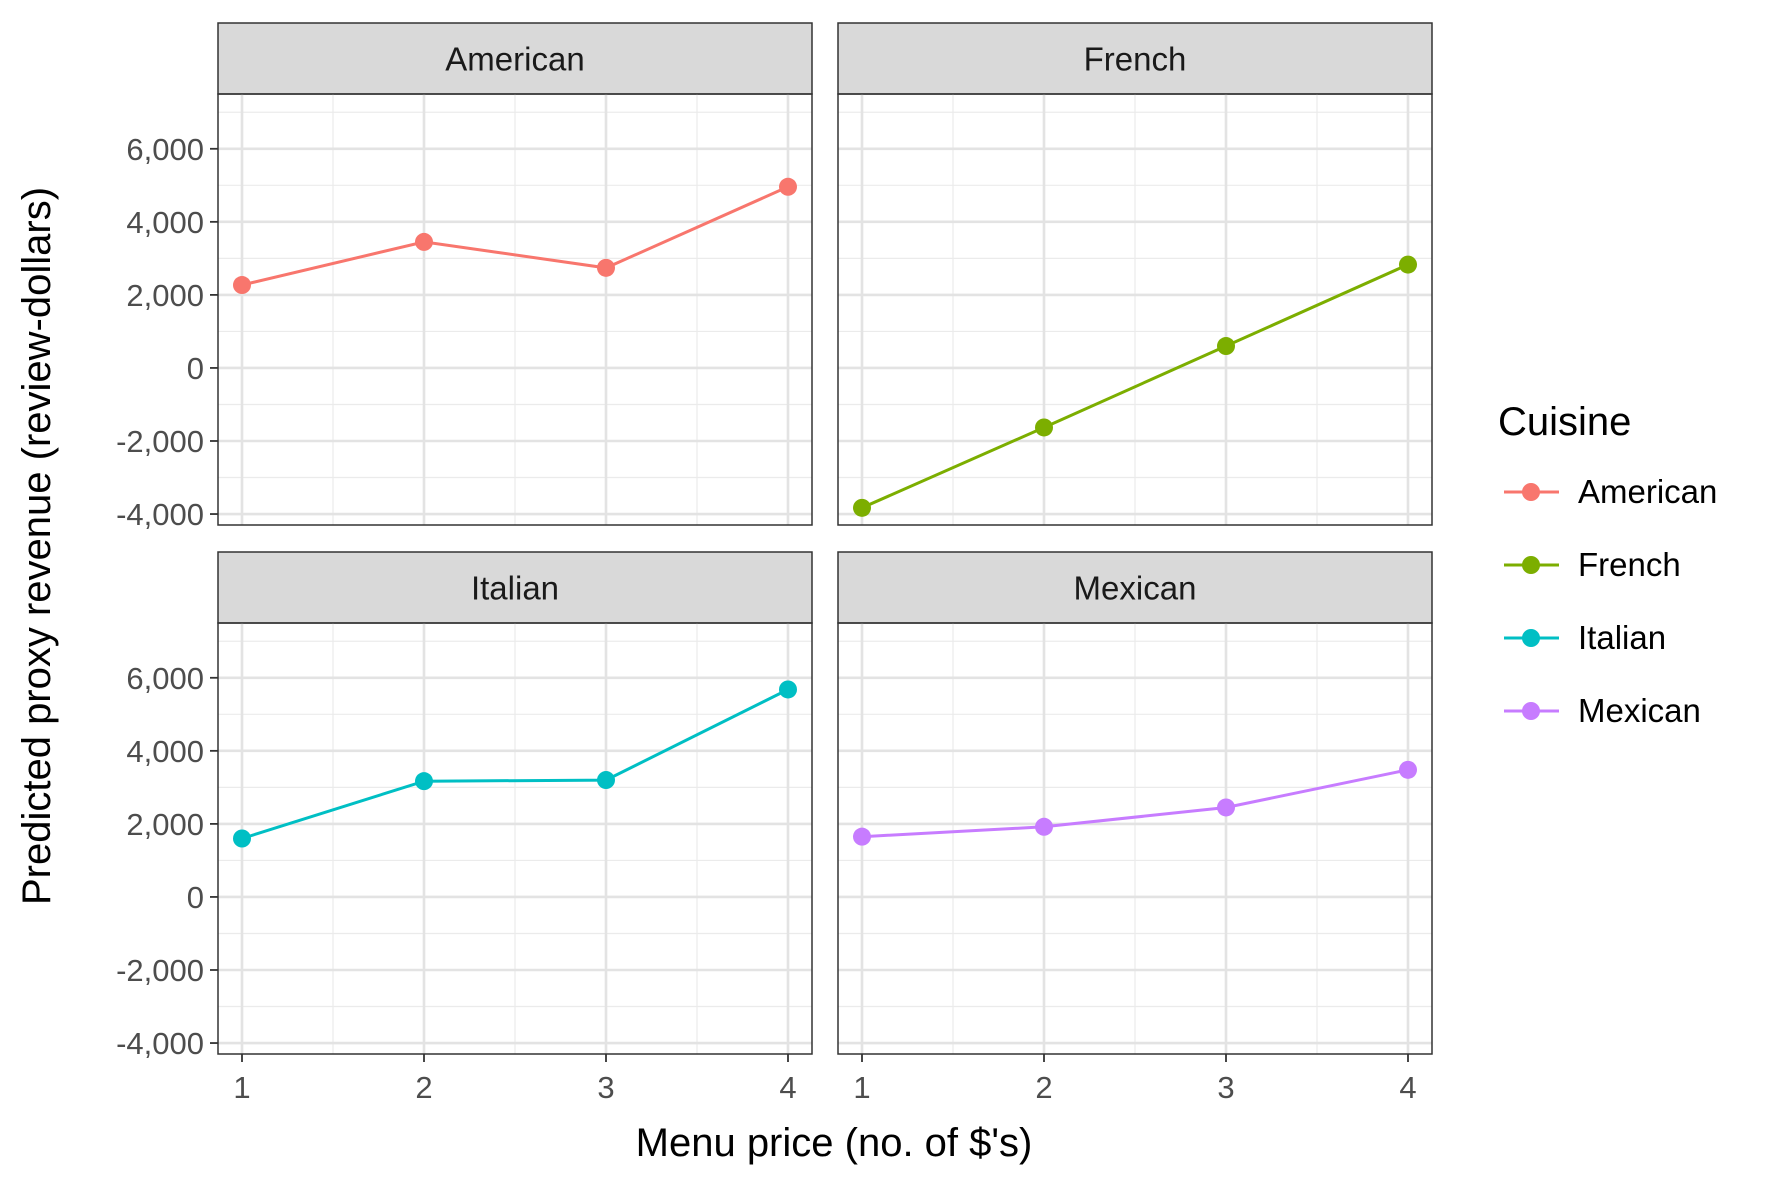  What do you see at coordinates (515, 764) in the screenshot?
I see `series-line-italian` at bounding box center [515, 764].